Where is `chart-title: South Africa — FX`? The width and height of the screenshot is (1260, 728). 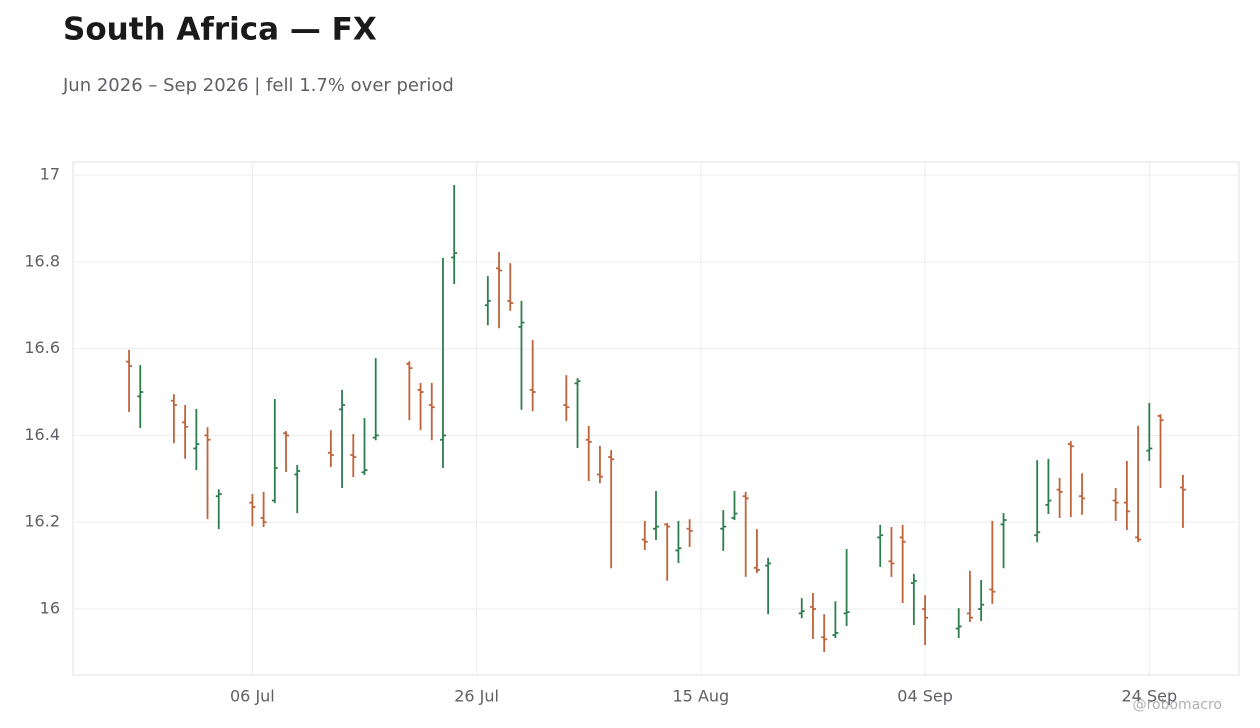
chart-title: South Africa — FX is located at coordinates (220, 30).